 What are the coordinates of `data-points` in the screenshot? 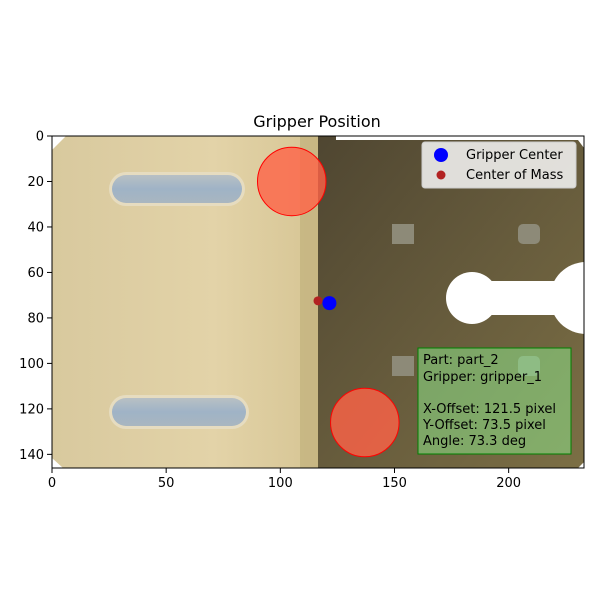 It's located at (325, 303).